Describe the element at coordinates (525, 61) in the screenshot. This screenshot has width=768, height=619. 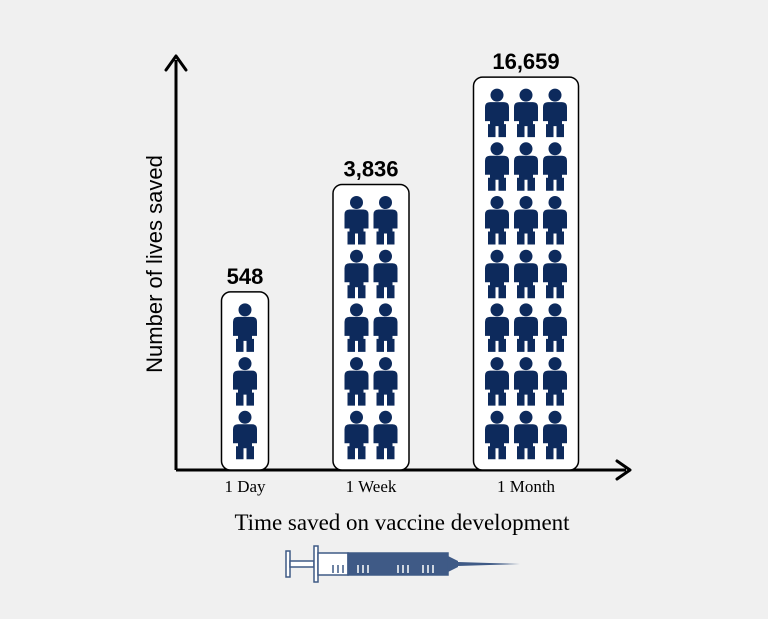
I see `value-label-3: 16,659` at that location.